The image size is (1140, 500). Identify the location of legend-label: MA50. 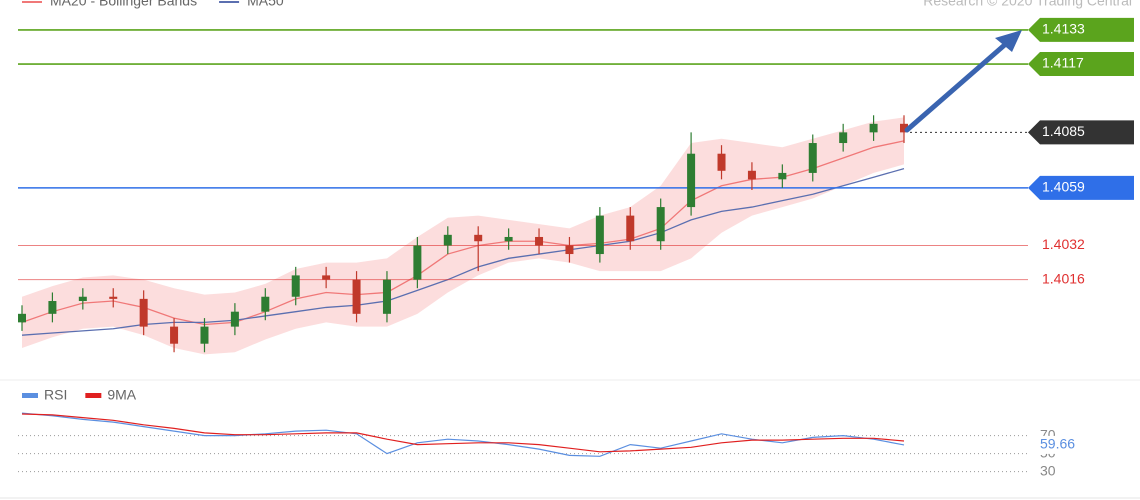
(265, 4).